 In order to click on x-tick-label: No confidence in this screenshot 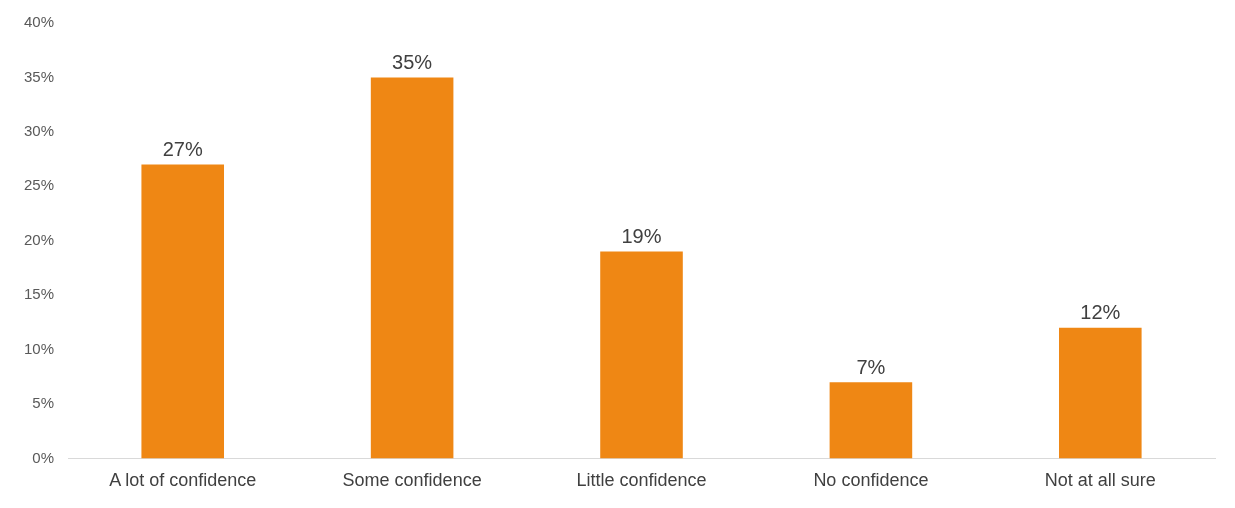, I will do `click(871, 480)`.